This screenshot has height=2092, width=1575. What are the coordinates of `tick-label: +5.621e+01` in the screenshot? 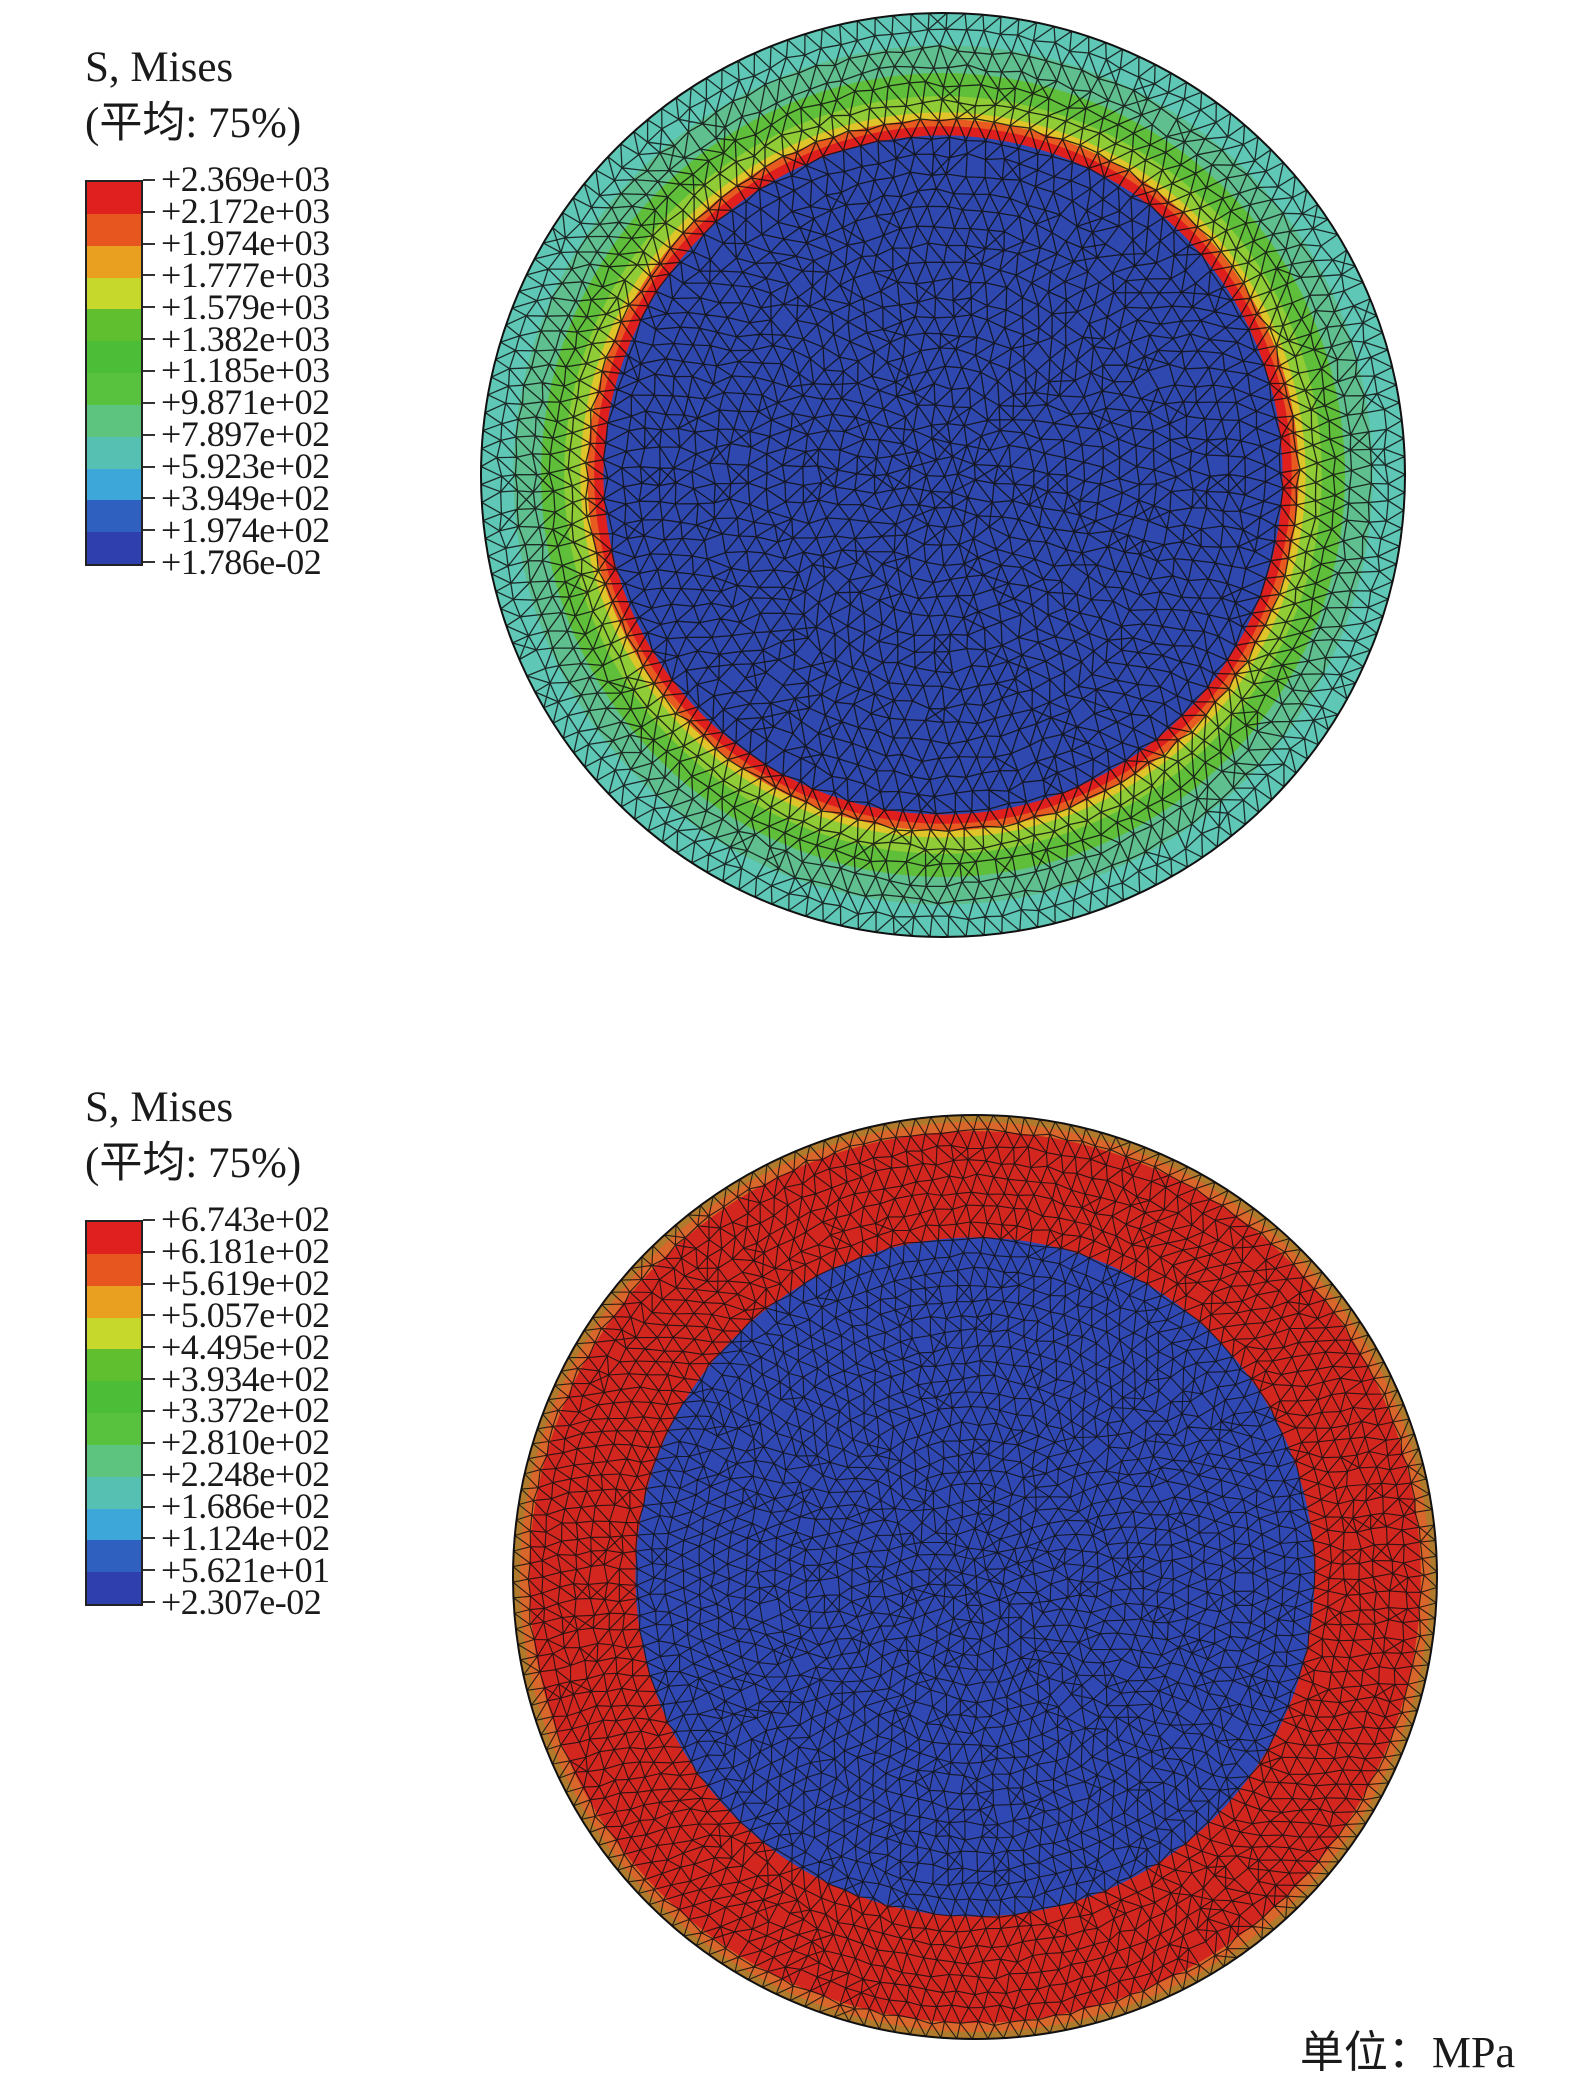 It's located at (245, 1569).